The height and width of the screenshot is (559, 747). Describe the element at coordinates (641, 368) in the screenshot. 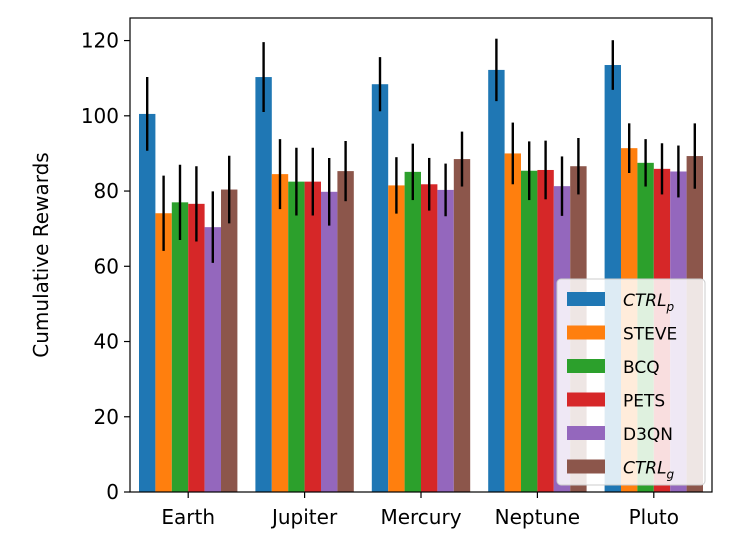

I see `legend-label: BCQ` at that location.